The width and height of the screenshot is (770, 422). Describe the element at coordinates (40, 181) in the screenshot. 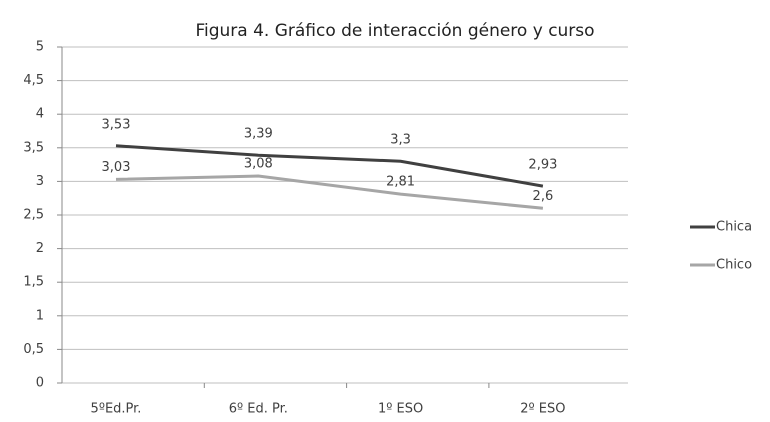

I see `y-tick-label: 3` at that location.